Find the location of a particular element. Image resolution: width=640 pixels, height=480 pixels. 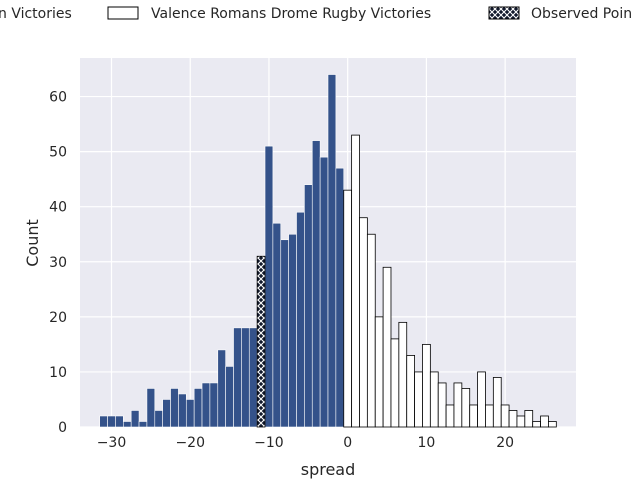

bar-opponent--30 is located at coordinates (111, 421).